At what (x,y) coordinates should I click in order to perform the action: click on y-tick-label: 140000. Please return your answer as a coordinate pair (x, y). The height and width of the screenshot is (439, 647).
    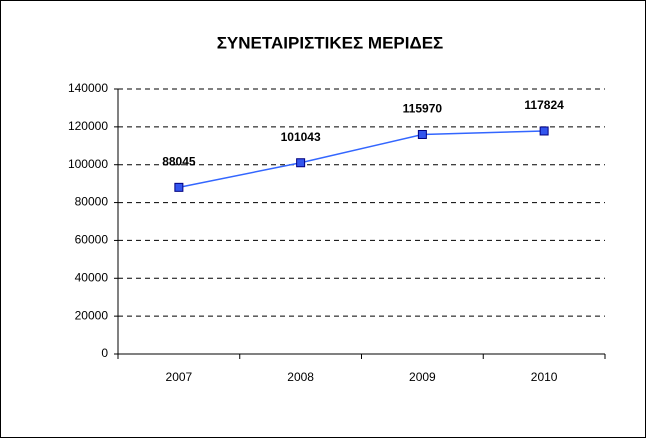
    Looking at the image, I should click on (88, 88).